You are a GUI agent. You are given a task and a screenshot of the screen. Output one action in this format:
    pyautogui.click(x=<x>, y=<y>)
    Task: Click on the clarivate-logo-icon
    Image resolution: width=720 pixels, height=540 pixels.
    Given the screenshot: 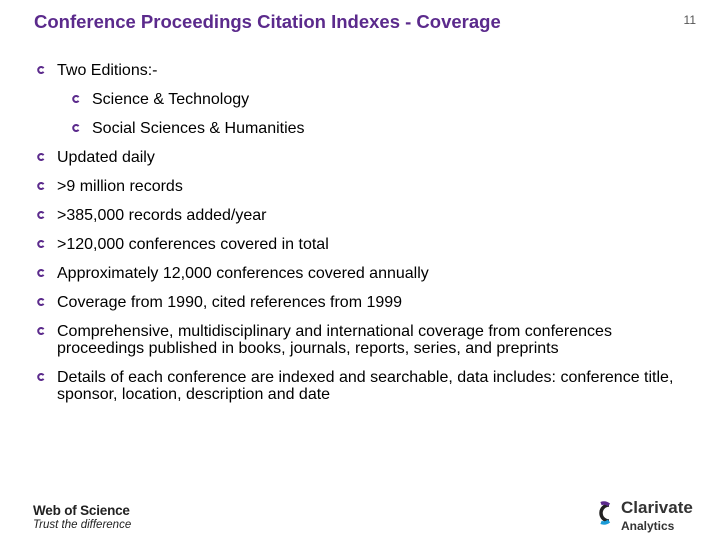 What is the action you would take?
    pyautogui.click(x=605, y=513)
    